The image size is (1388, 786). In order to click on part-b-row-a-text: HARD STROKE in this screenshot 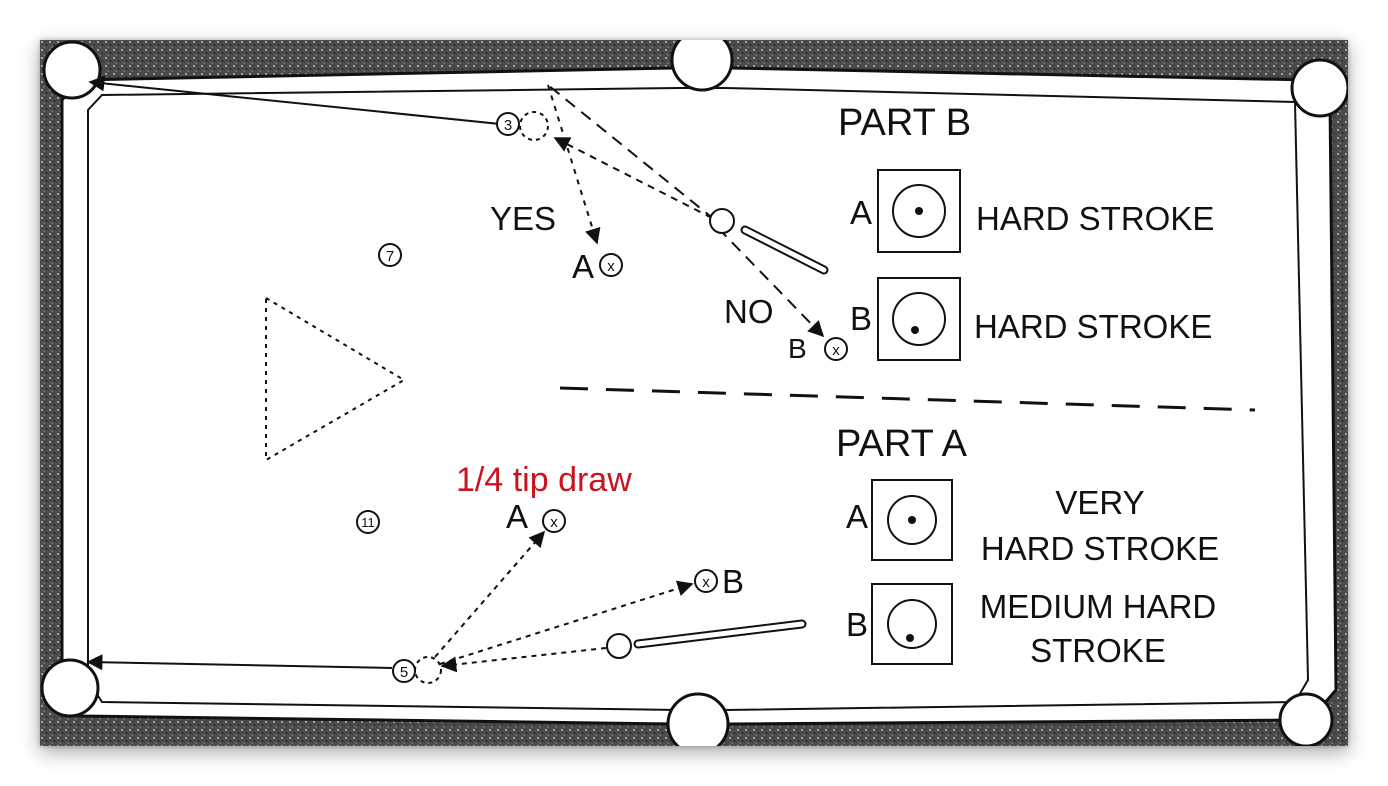, I will do `click(1095, 218)`.